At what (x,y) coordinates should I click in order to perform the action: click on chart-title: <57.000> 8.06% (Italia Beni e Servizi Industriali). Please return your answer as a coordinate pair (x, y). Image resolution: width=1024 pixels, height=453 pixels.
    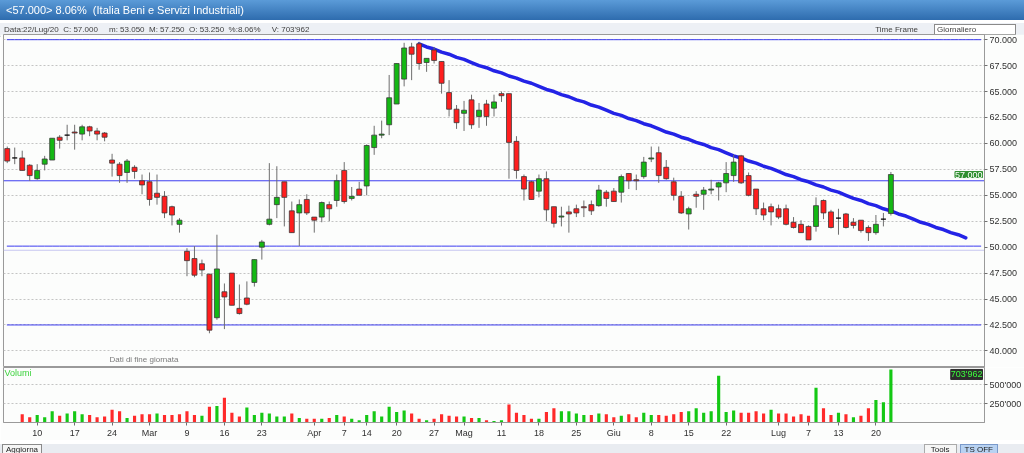
    Looking at the image, I should click on (512, 10).